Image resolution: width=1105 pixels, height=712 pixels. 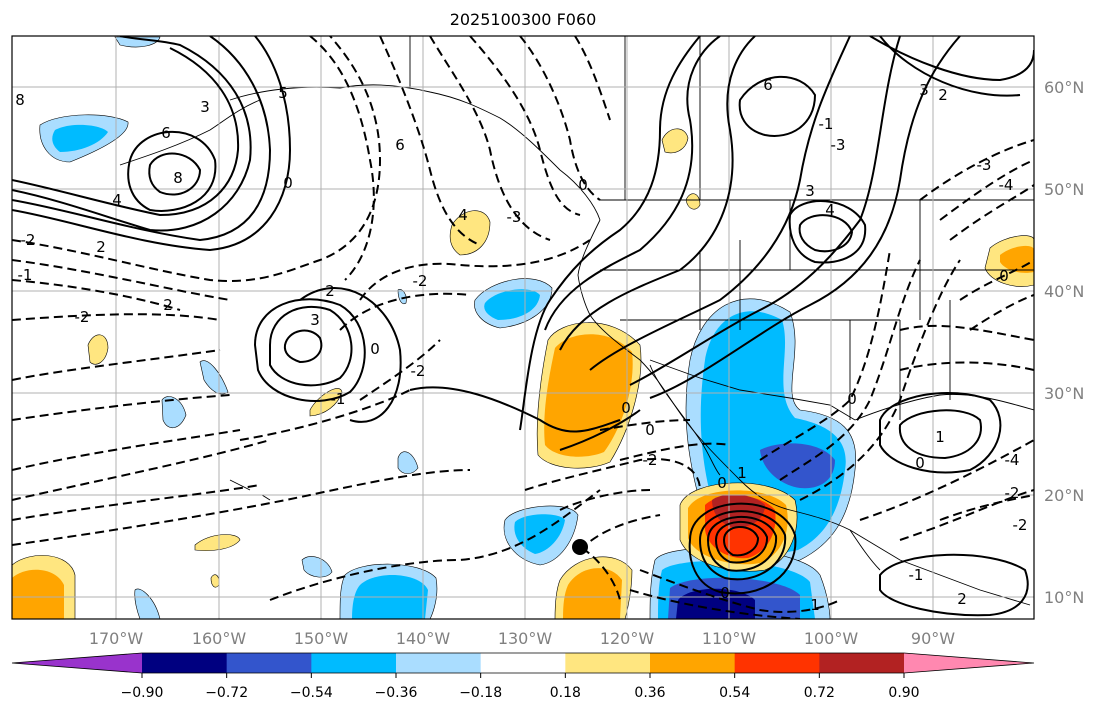 I want to click on colorbar-tick-label: −0.72, so click(x=226, y=693).